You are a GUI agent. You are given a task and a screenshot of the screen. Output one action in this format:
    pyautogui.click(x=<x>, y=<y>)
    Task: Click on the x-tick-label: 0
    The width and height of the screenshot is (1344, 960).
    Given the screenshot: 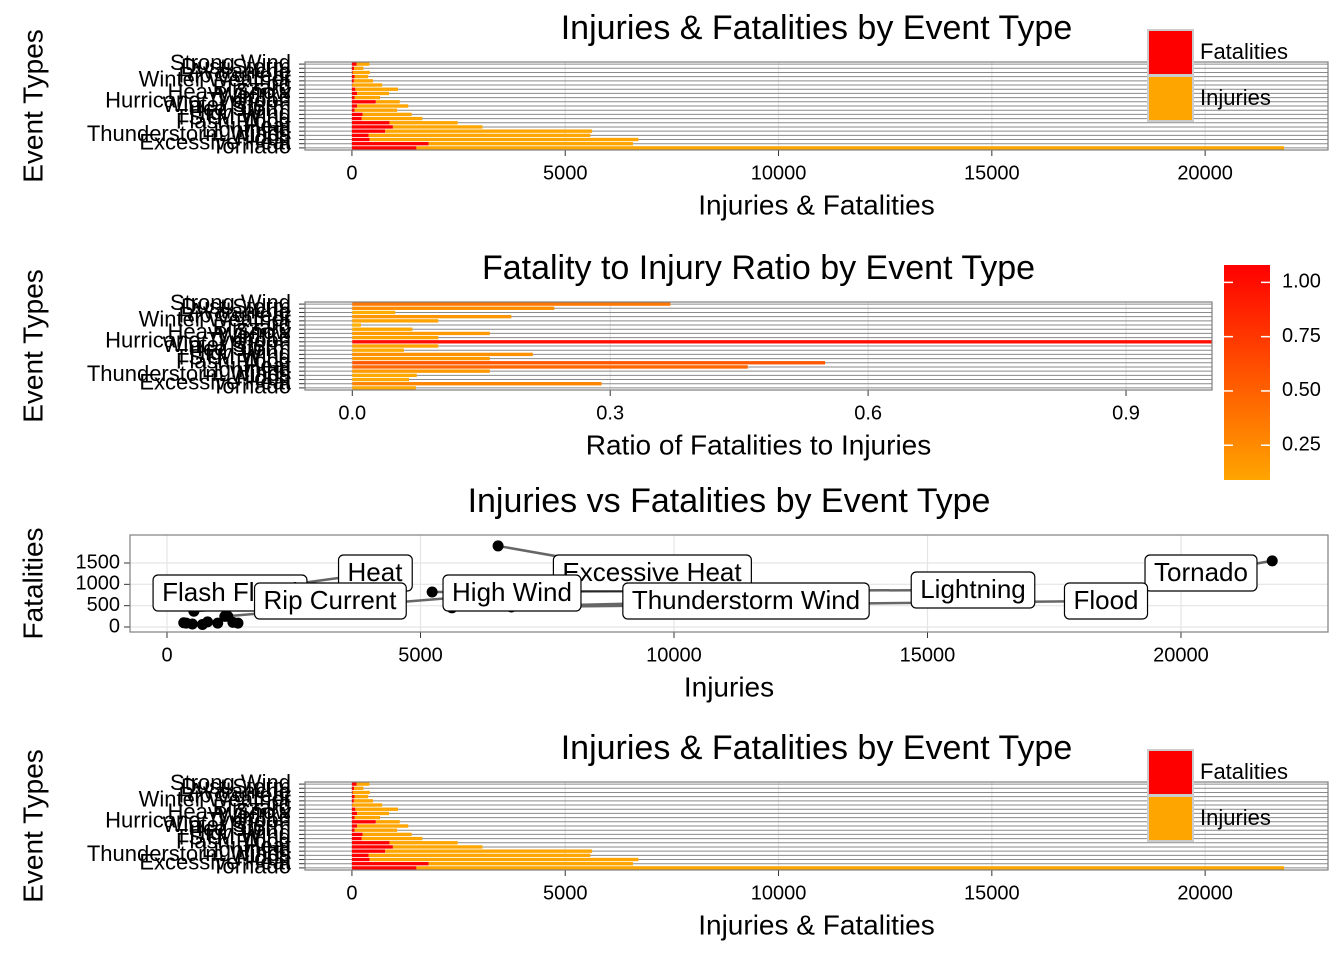 What is the action you would take?
    pyautogui.click(x=351, y=173)
    